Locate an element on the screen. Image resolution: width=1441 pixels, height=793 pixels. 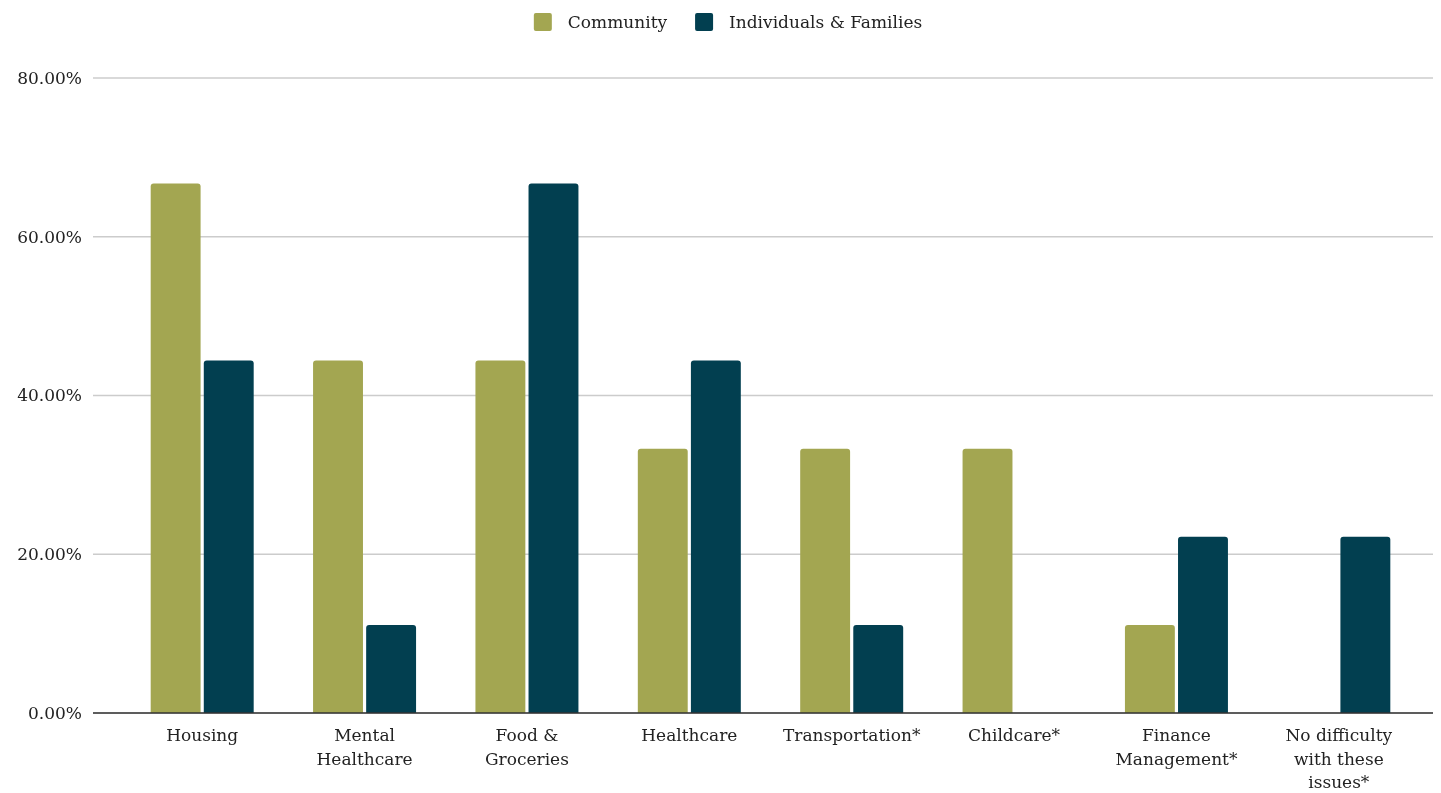
x-tick-label: Mental Healthcare is located at coordinates (364, 747).